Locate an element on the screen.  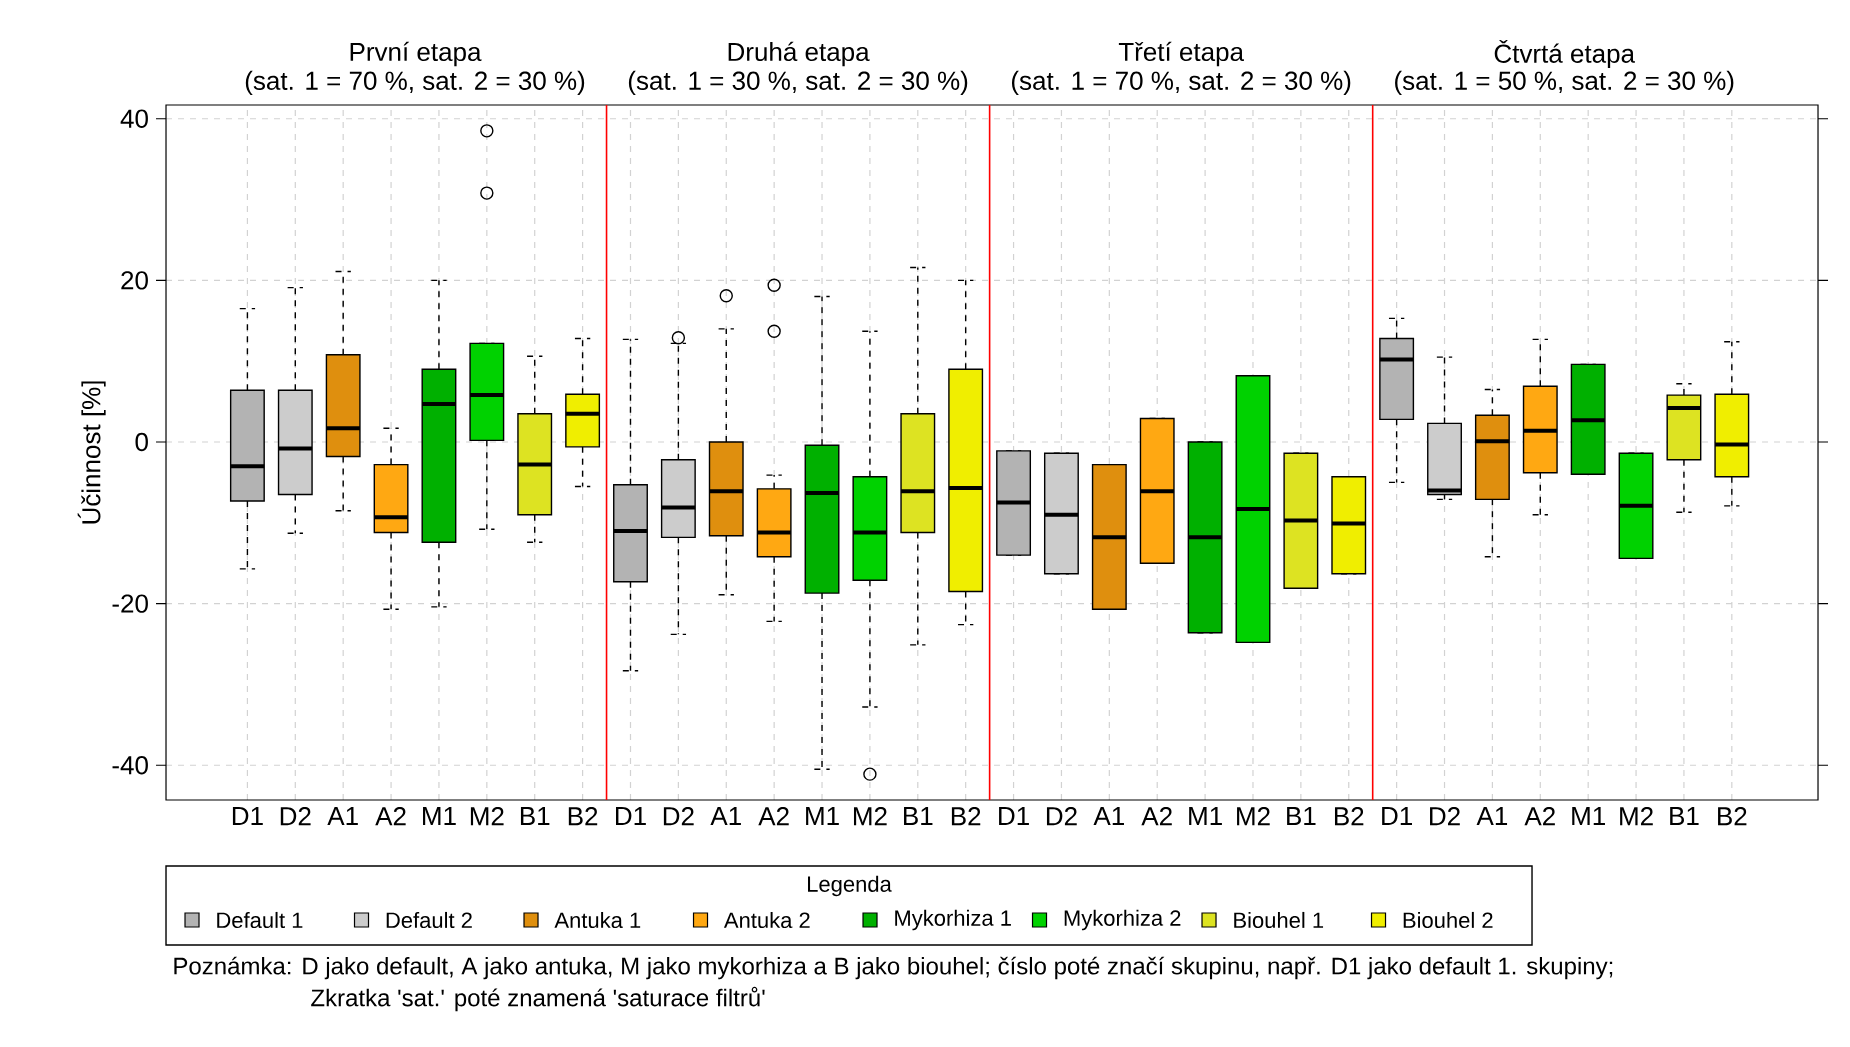
legend-label: Mykorhiza 1 is located at coordinates (953, 920).